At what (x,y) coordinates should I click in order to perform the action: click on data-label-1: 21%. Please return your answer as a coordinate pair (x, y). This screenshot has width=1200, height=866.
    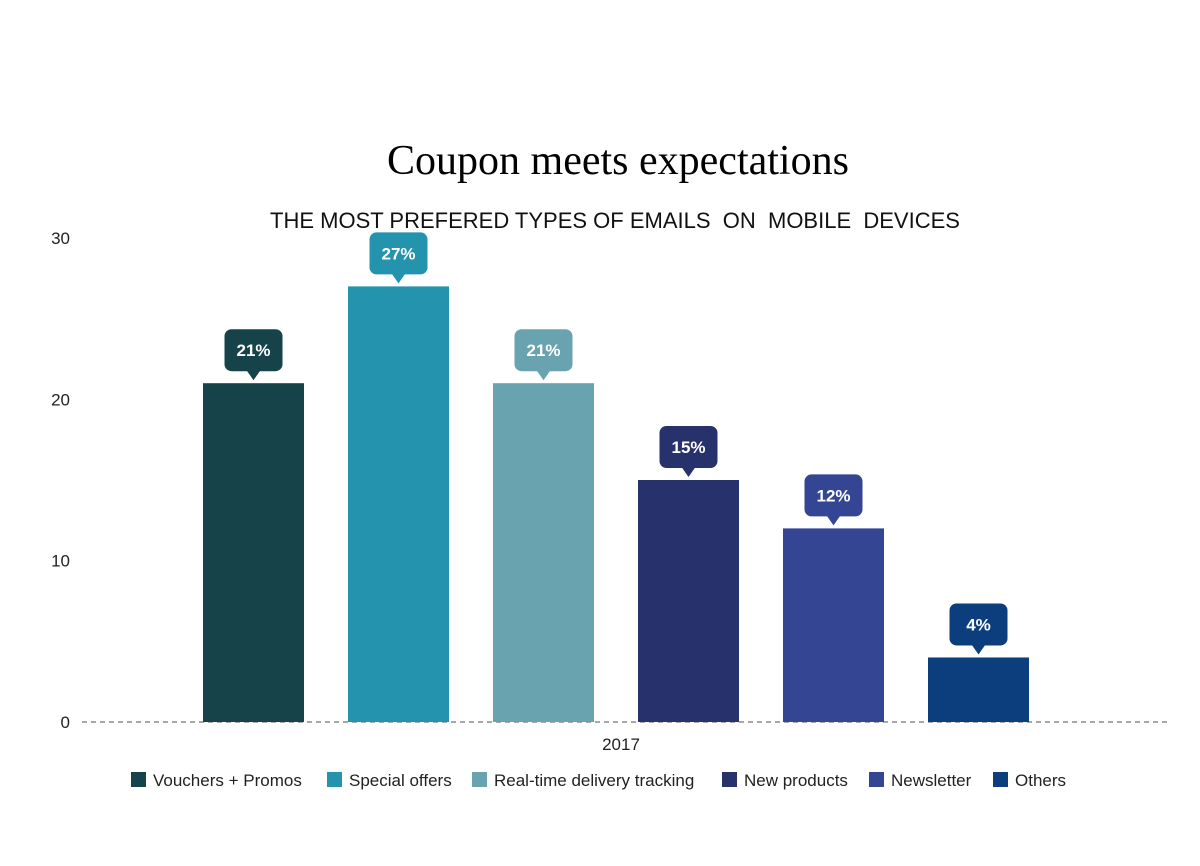
    Looking at the image, I should click on (253, 355).